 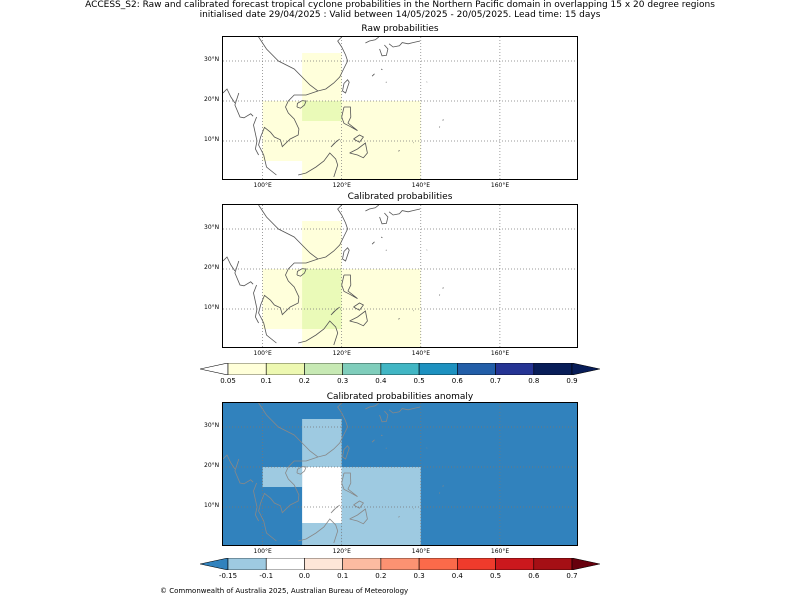 What do you see at coordinates (585, 564) in the screenshot?
I see `colorbar-extend-high` at bounding box center [585, 564].